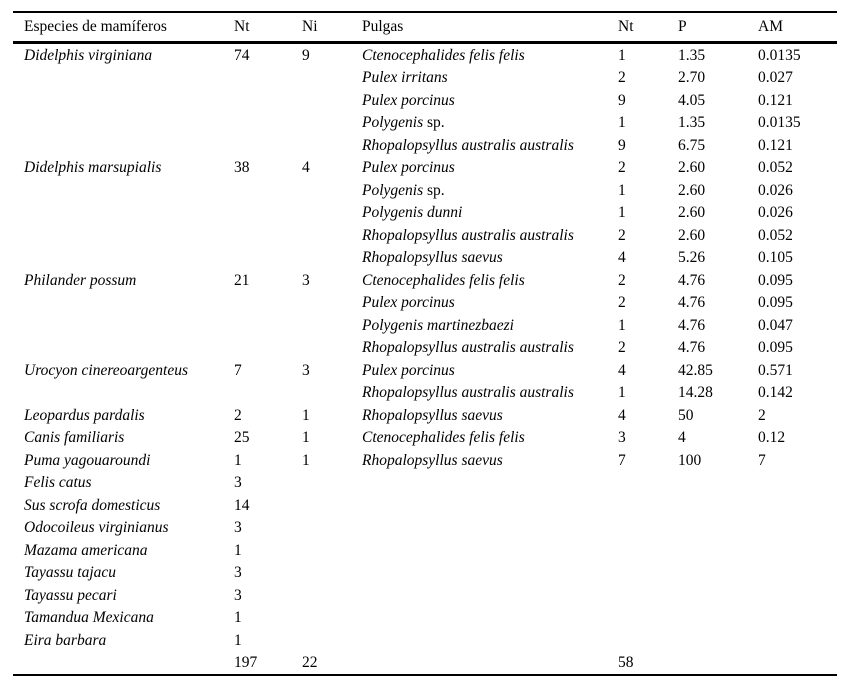 The width and height of the screenshot is (848, 689). What do you see at coordinates (622, 415) in the screenshot?
I see `flea_nt-value-cell: 4` at bounding box center [622, 415].